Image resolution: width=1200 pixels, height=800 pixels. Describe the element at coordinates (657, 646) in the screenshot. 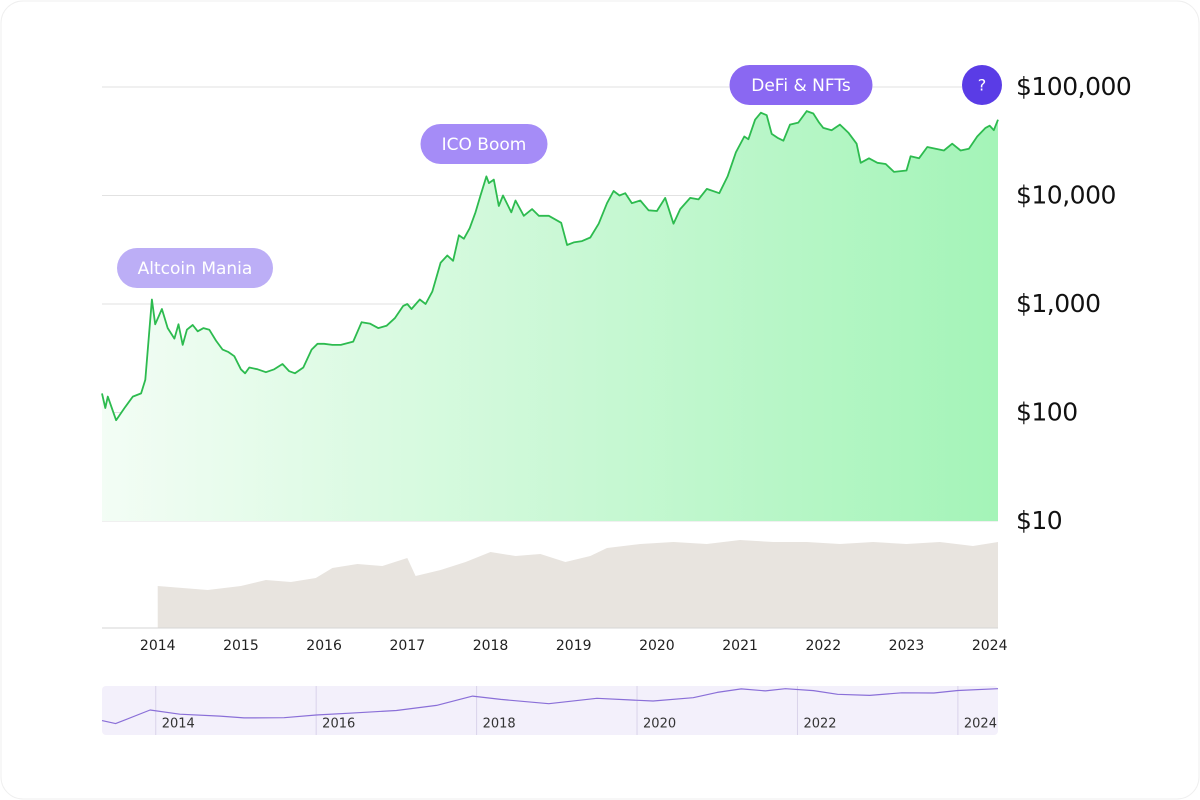

I see `x-tick-label: 2020` at that location.